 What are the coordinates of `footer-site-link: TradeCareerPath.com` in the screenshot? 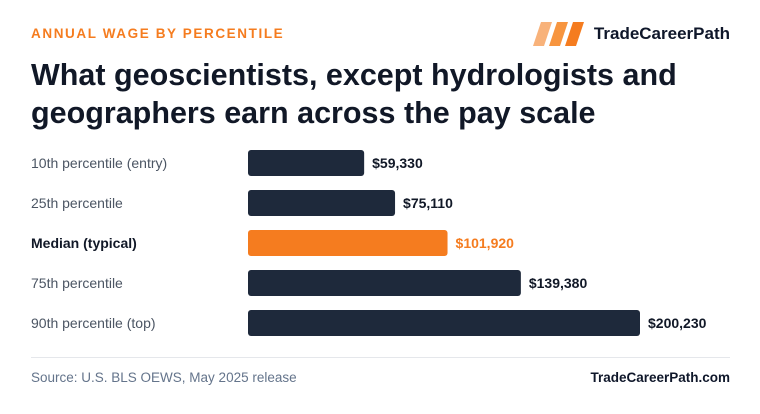 It's located at (660, 377).